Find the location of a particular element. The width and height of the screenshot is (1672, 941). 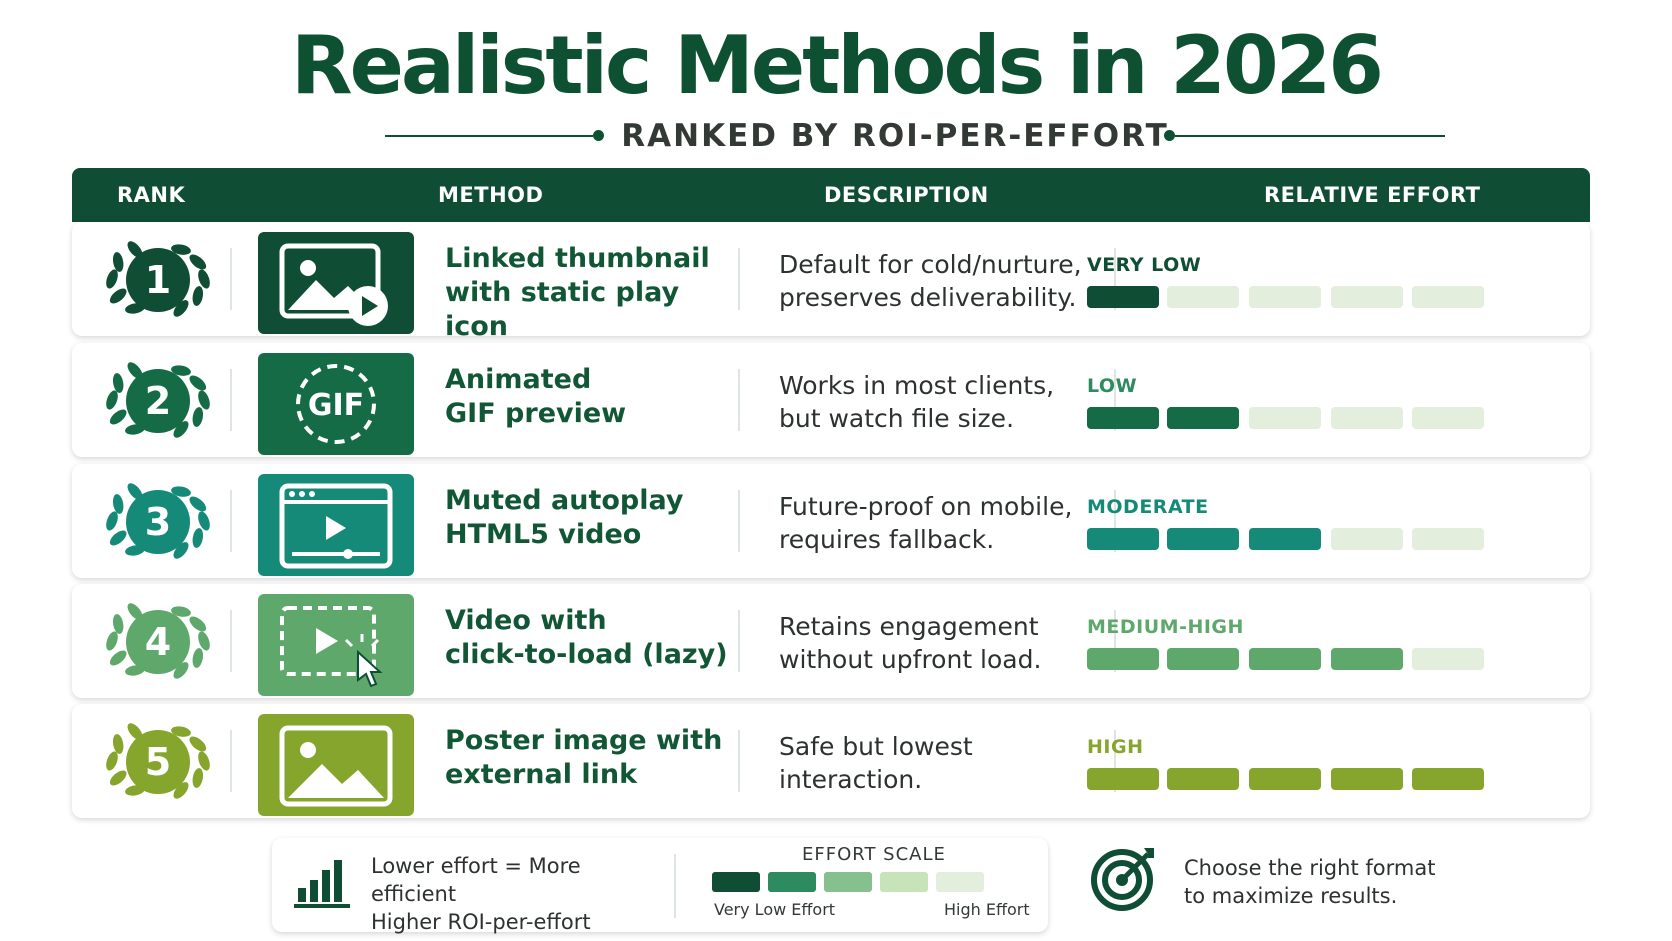

method-line-1: Muted autoplay is located at coordinates (564, 500).